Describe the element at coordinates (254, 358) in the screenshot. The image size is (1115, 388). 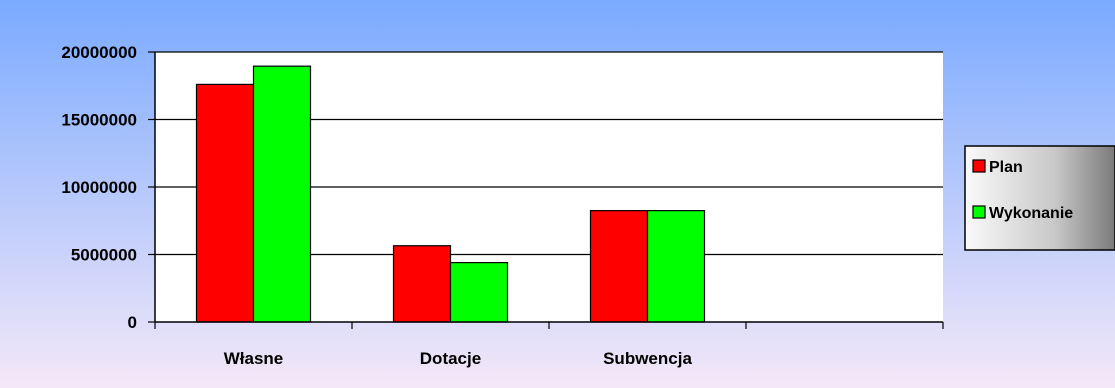
I see `x-category-label: Własne` at that location.